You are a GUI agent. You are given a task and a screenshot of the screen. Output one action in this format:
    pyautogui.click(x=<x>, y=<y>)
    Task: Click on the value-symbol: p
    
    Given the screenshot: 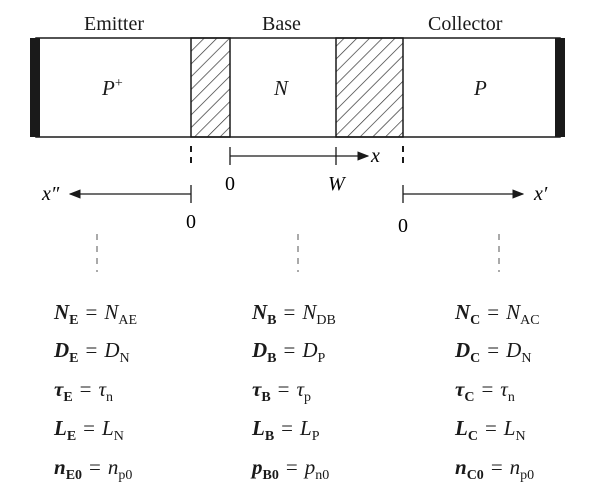 What is the action you would take?
    pyautogui.click(x=310, y=467)
    